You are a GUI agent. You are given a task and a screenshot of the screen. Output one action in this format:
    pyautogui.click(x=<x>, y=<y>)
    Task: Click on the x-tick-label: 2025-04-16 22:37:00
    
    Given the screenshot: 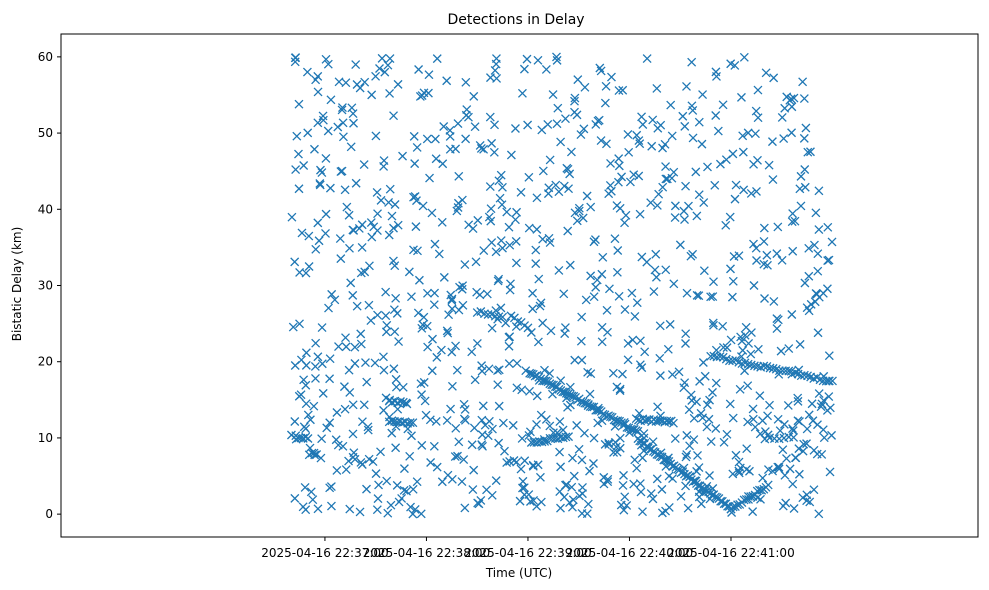 What is the action you would take?
    pyautogui.click(x=324, y=553)
    